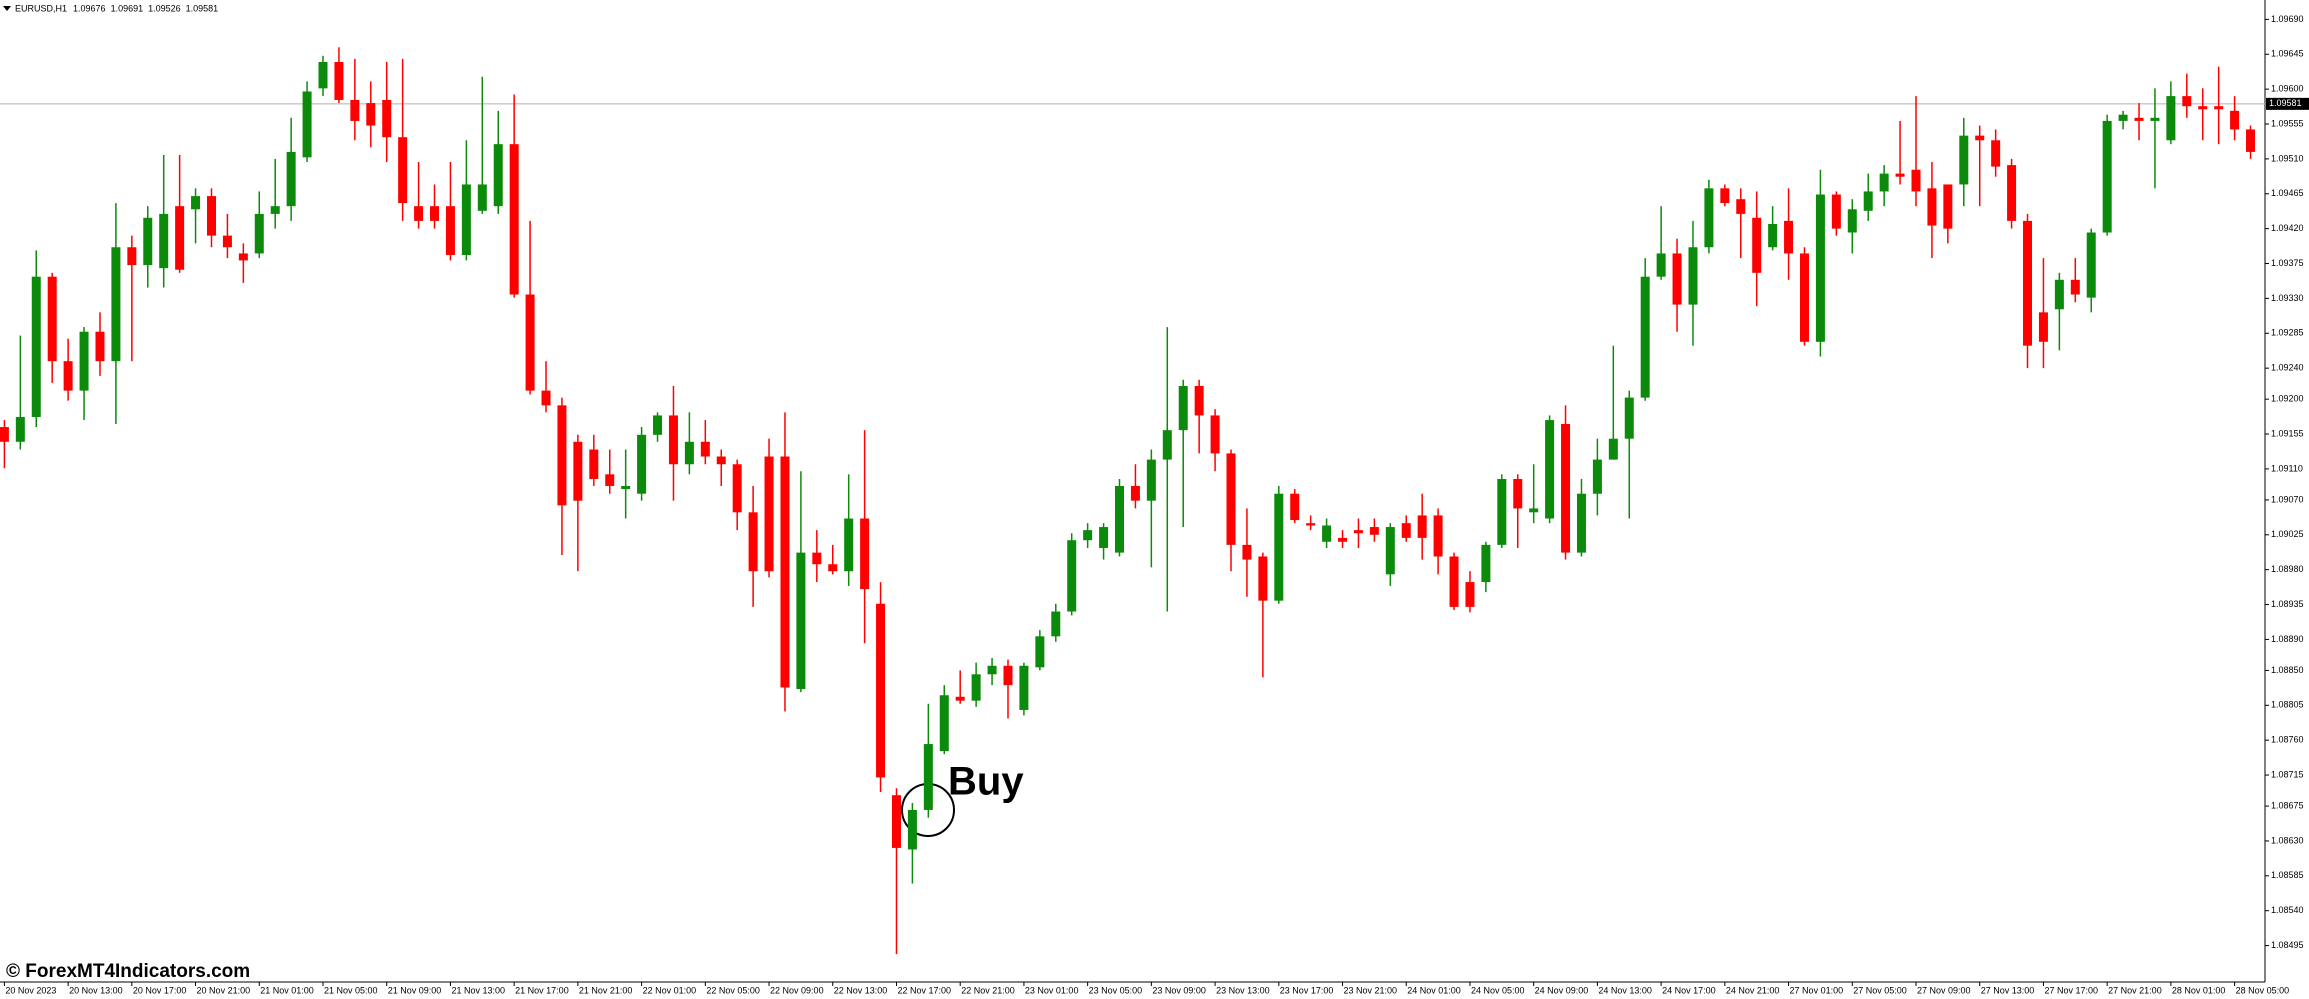 This screenshot has height=999, width=2309. What do you see at coordinates (1625, 990) in the screenshot?
I see `x-tick-label: 24 Nov 13:00` at bounding box center [1625, 990].